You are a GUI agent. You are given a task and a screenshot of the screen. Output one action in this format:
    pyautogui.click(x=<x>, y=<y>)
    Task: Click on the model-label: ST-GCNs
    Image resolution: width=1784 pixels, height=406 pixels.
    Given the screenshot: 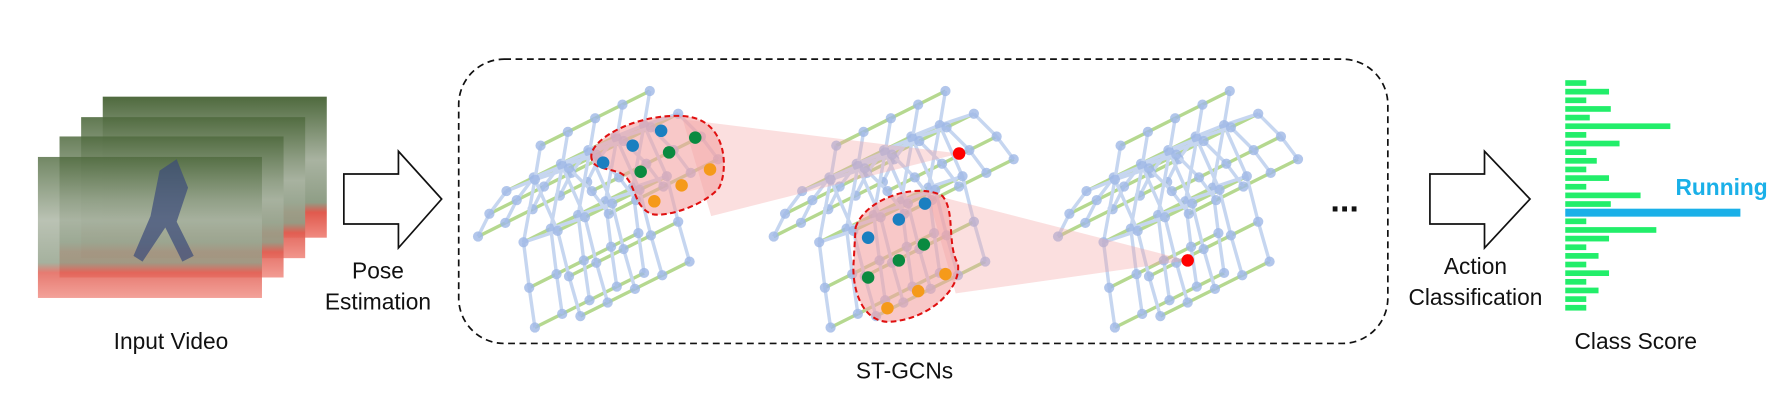 What is the action you would take?
    pyautogui.click(x=904, y=371)
    